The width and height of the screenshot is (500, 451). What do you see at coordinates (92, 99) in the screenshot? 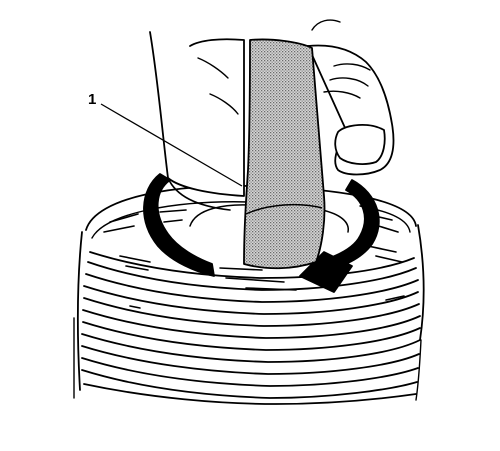
I see `callout-1-label: 1` at bounding box center [92, 99].